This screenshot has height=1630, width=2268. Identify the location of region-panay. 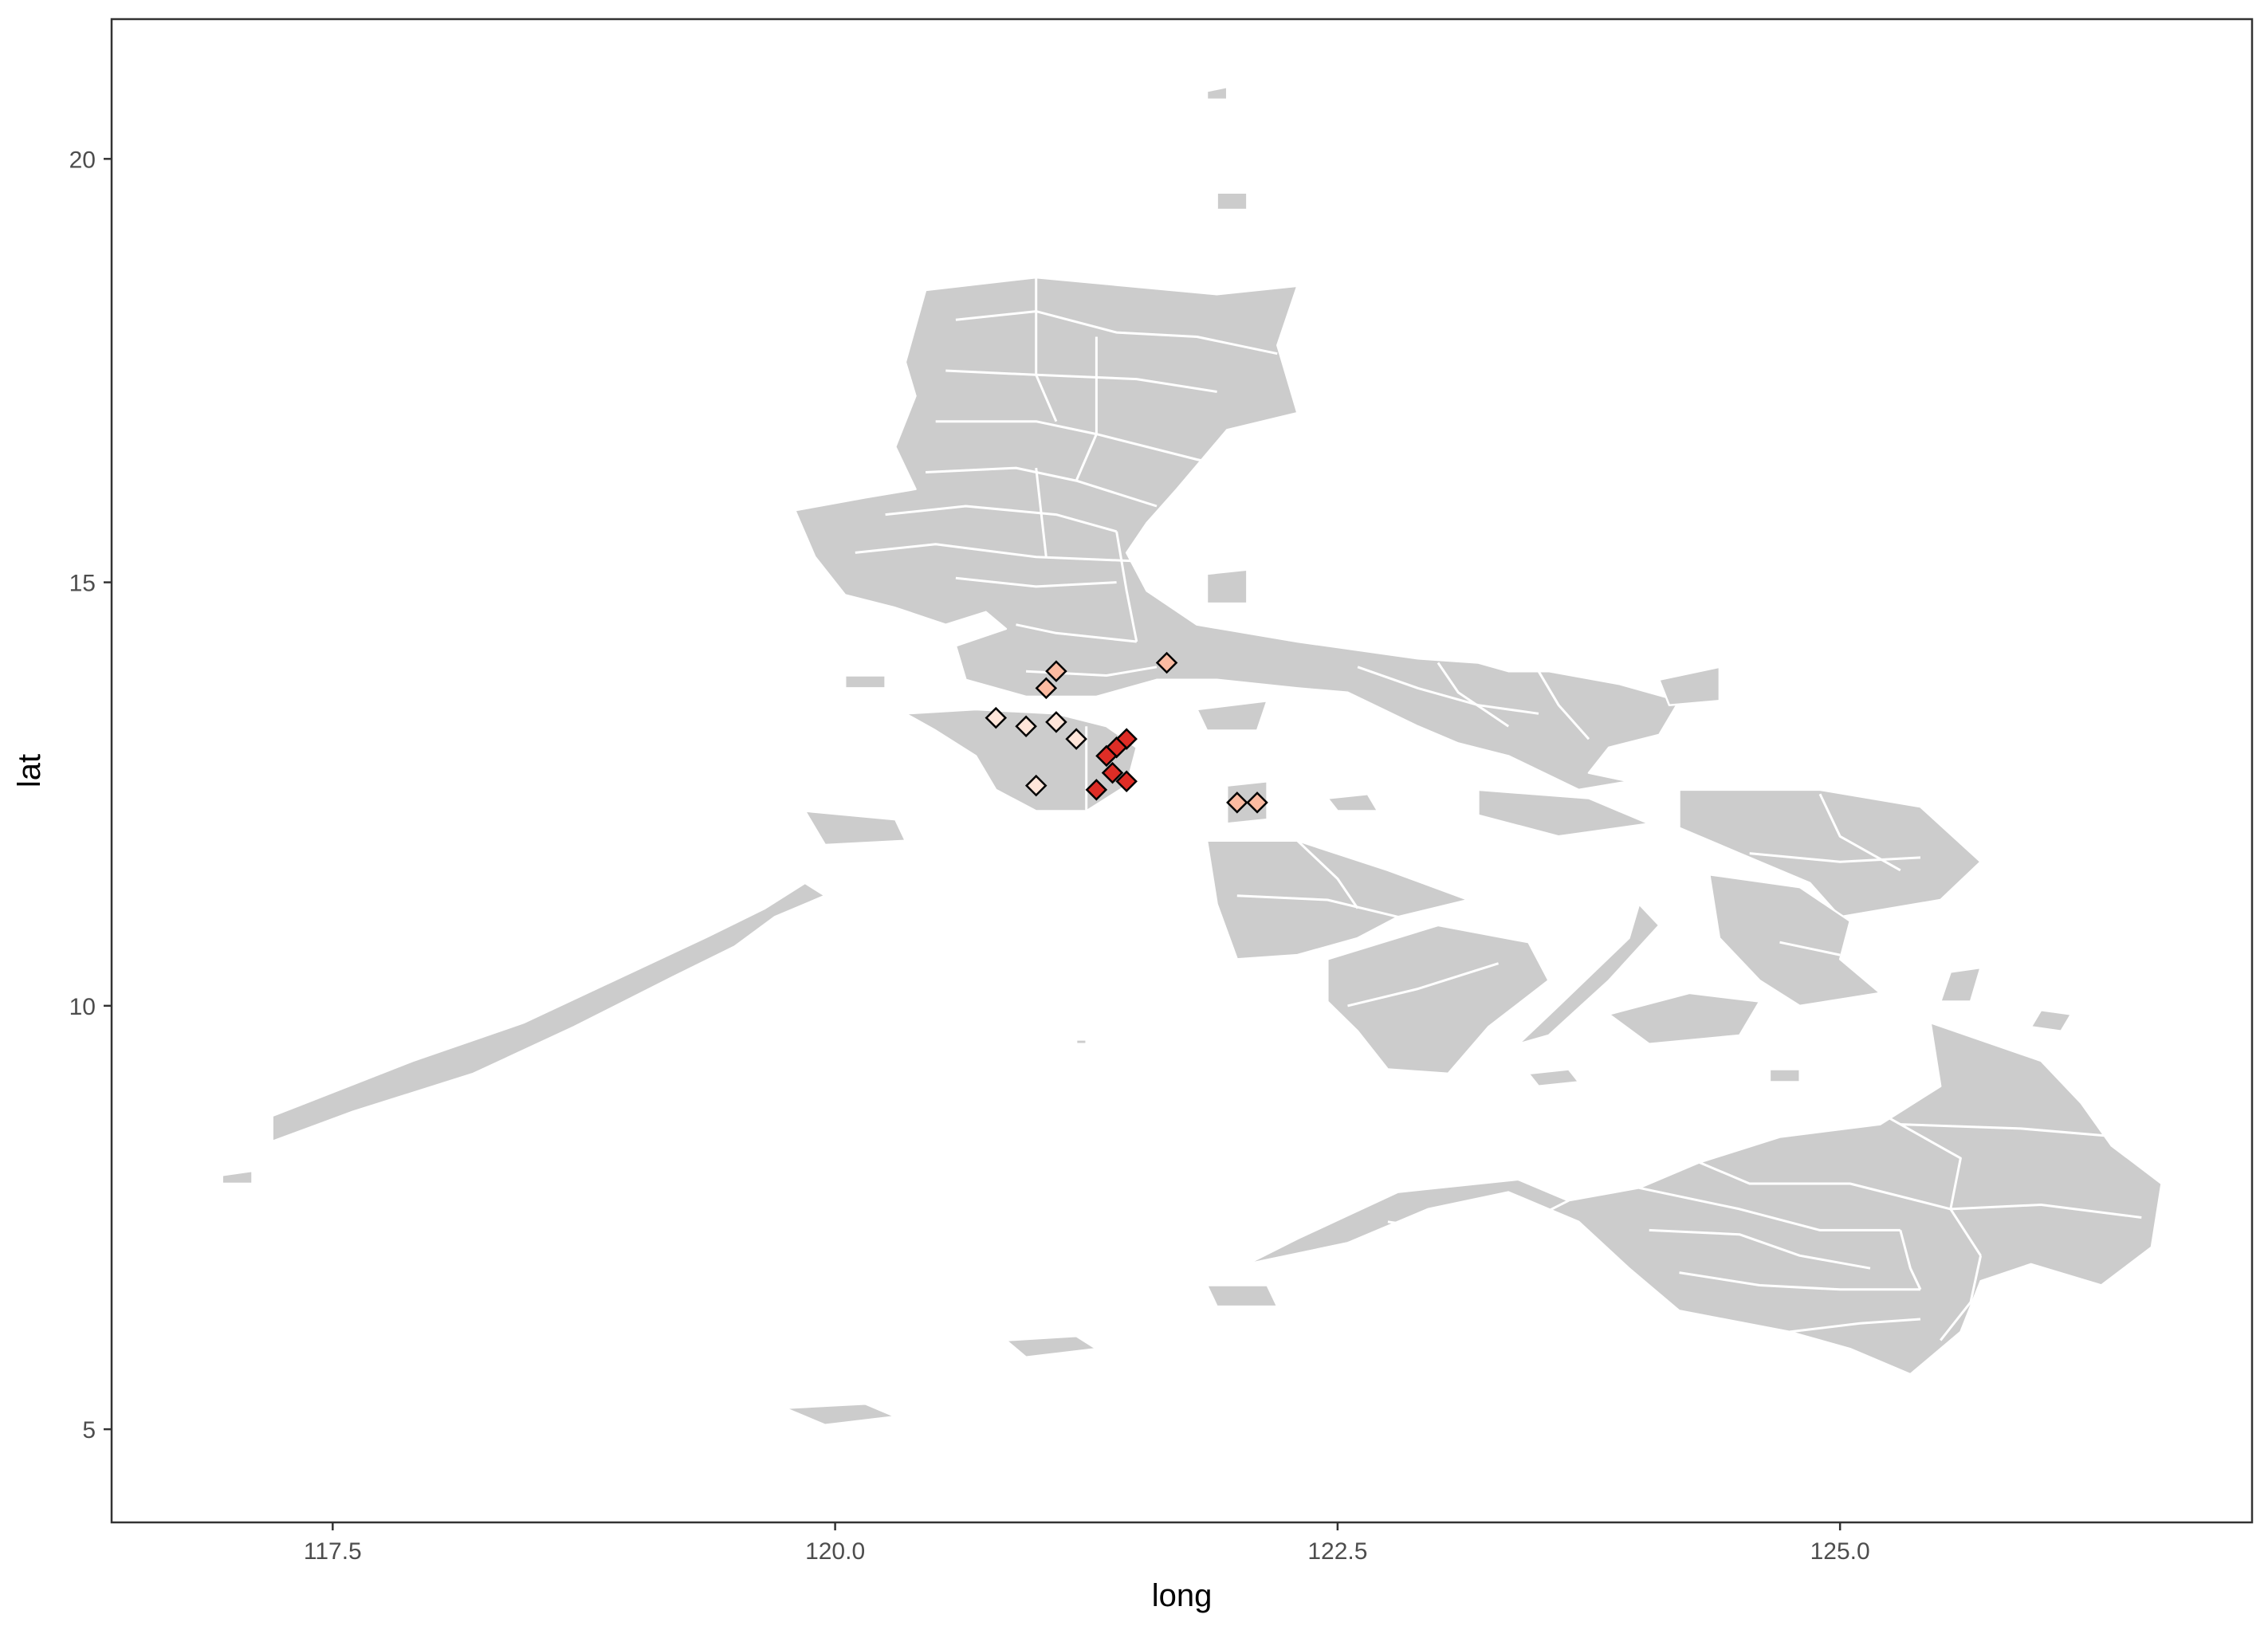
(1338, 900).